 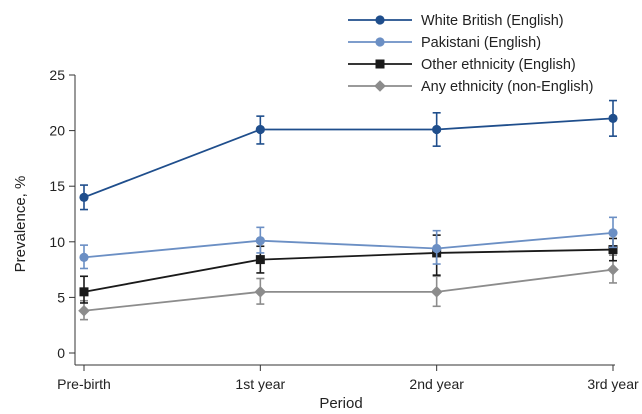 I want to click on legend-item: White British (English), so click(x=456, y=21).